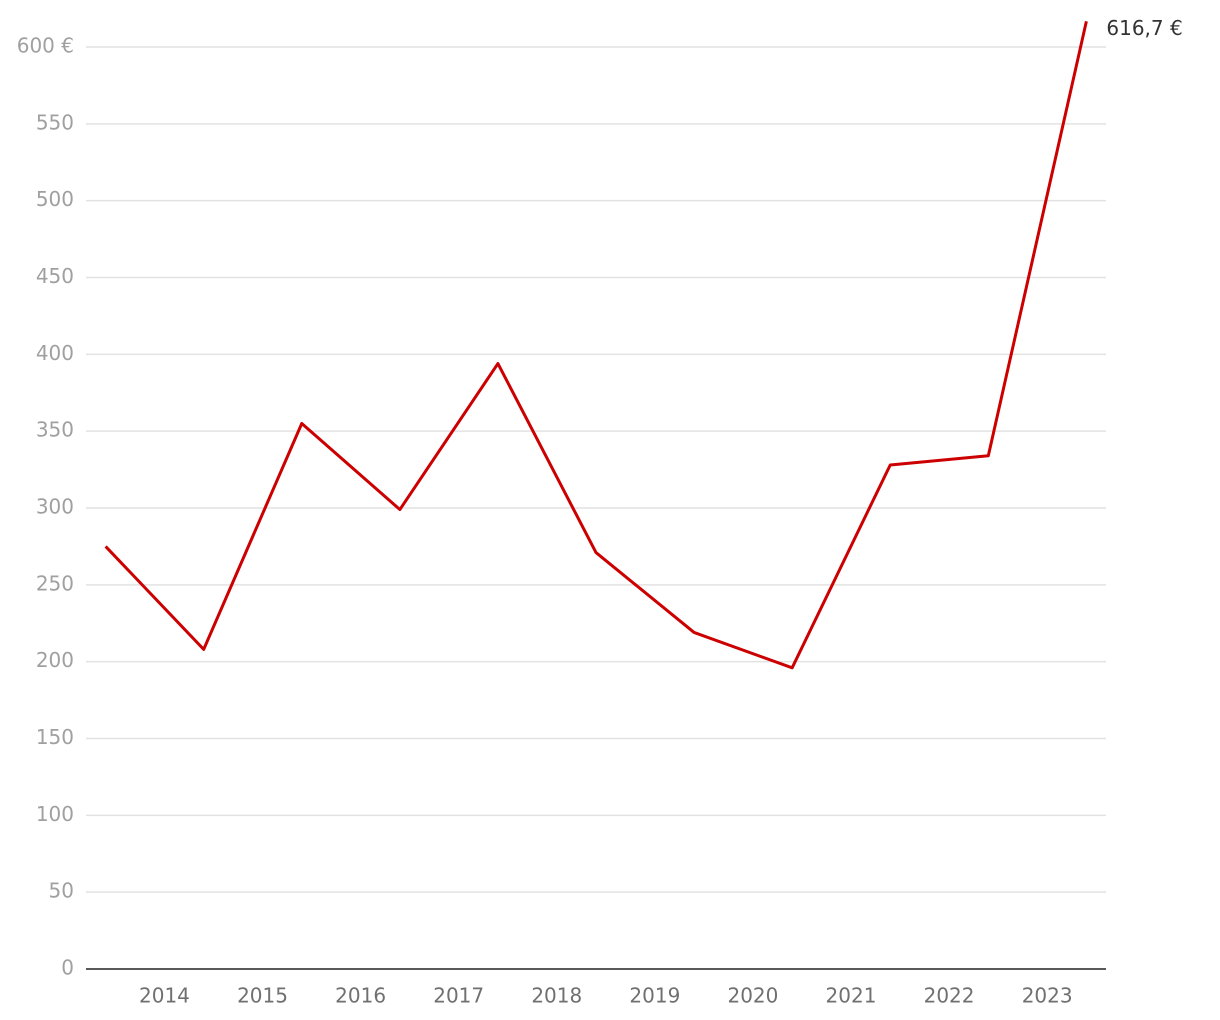  I want to click on y-tick-label: 250, so click(55, 583).